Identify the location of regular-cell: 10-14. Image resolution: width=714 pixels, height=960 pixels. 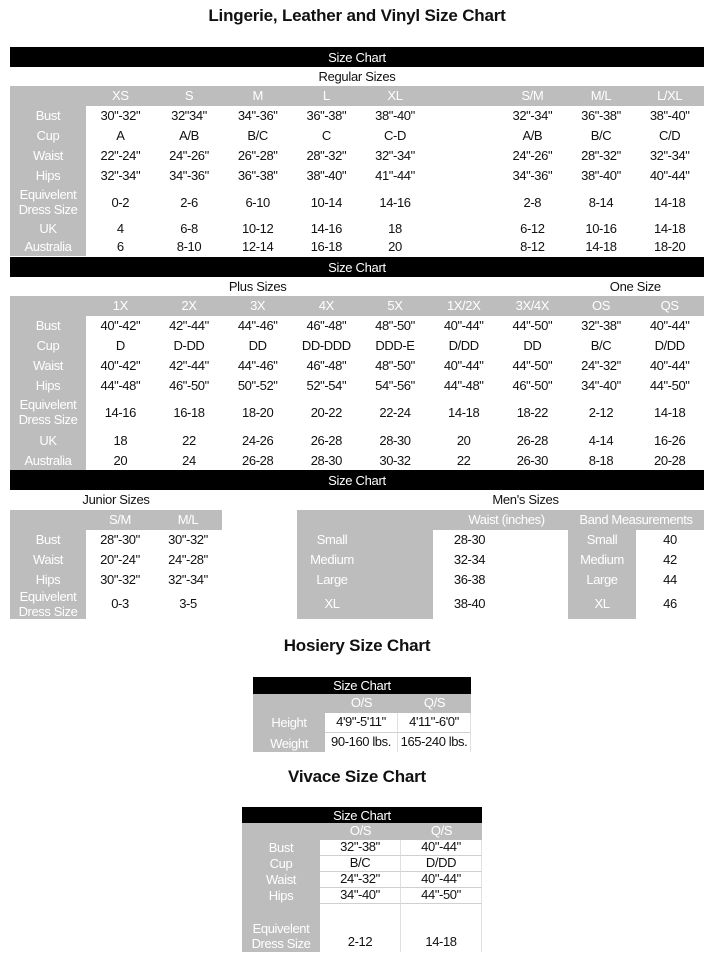
(326, 203).